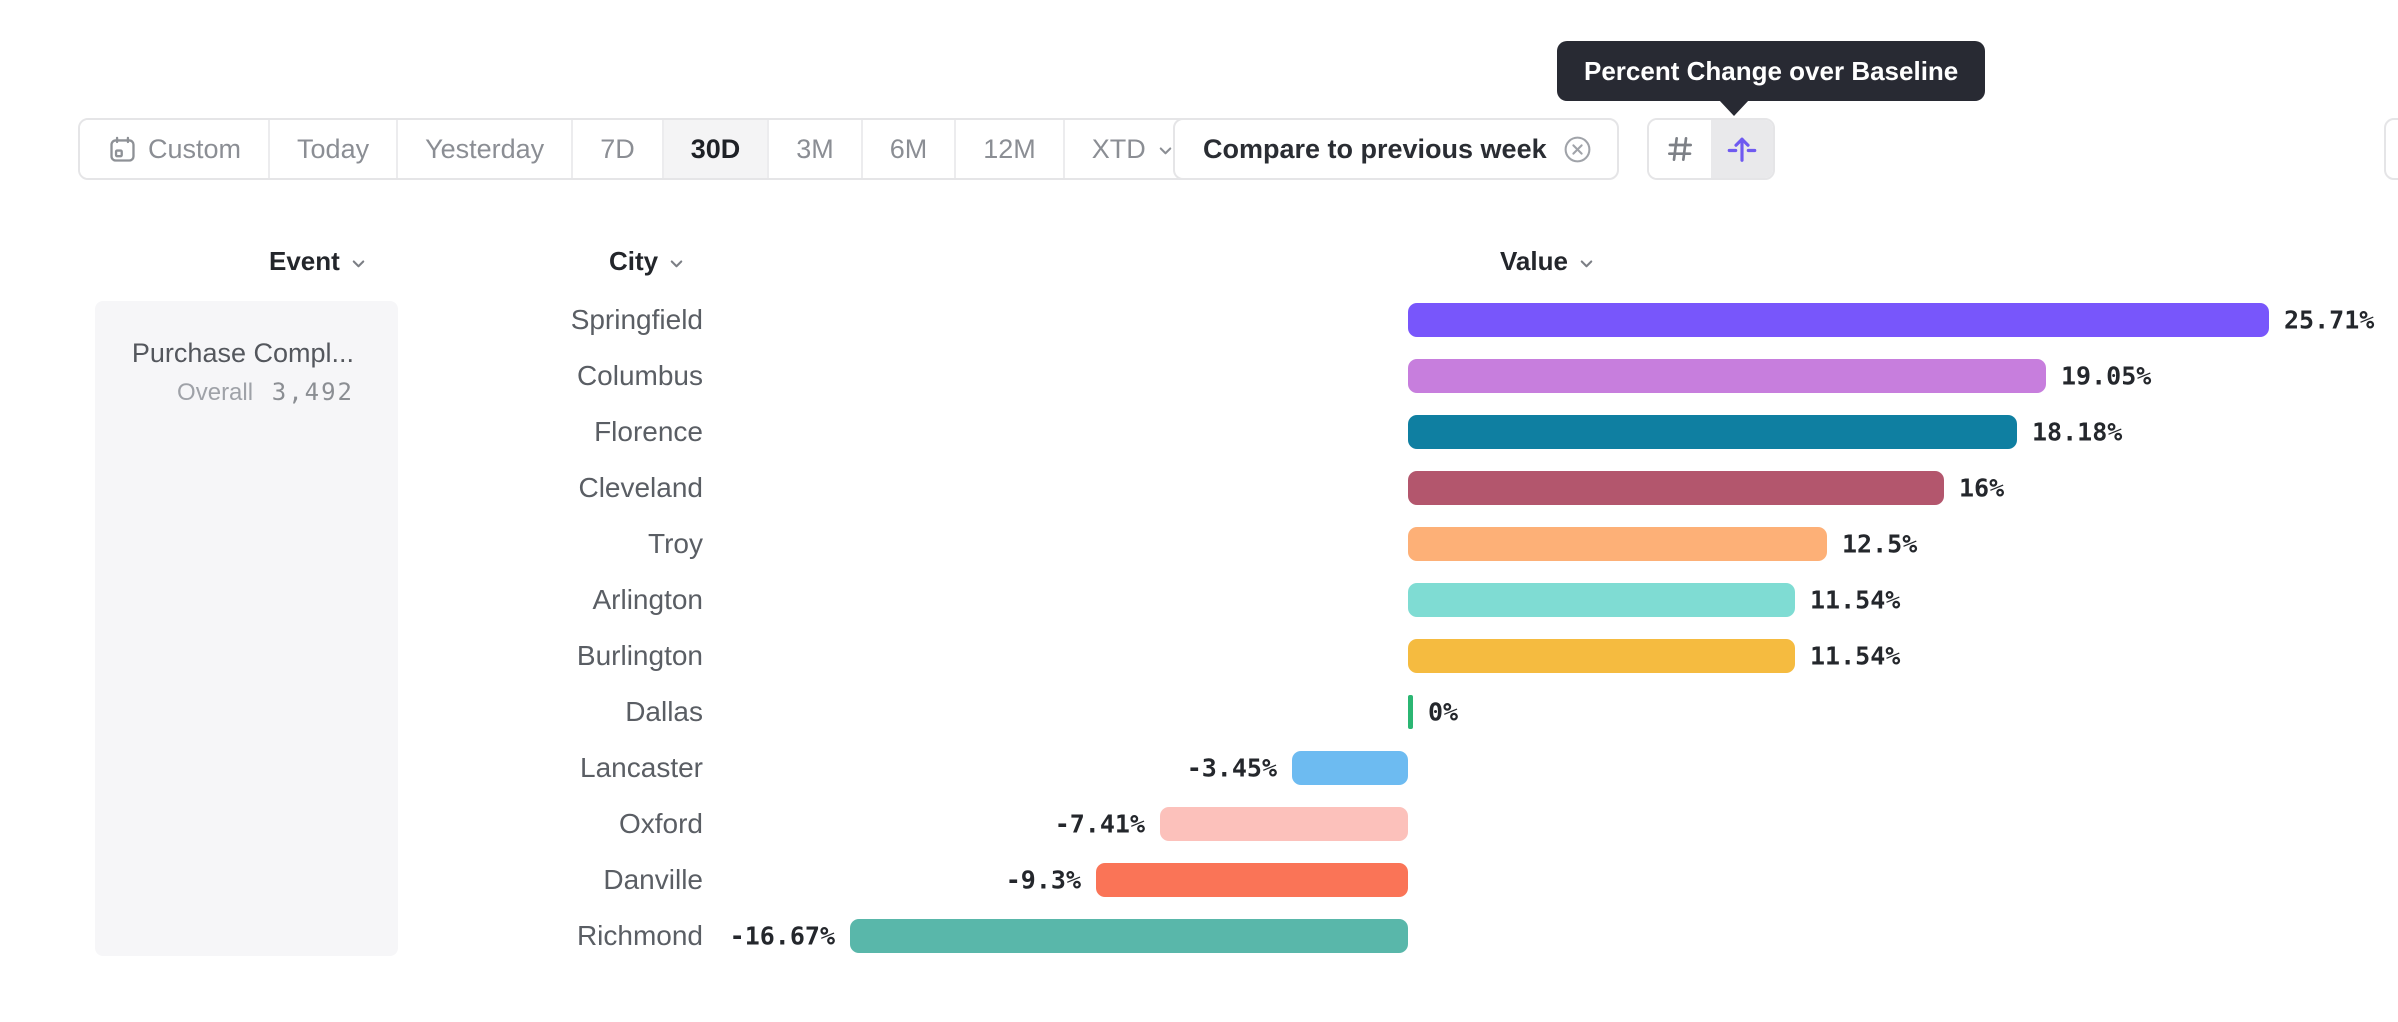 This screenshot has height=1022, width=2398. Describe the element at coordinates (215, 392) in the screenshot. I see `metric-label: Overall` at that location.